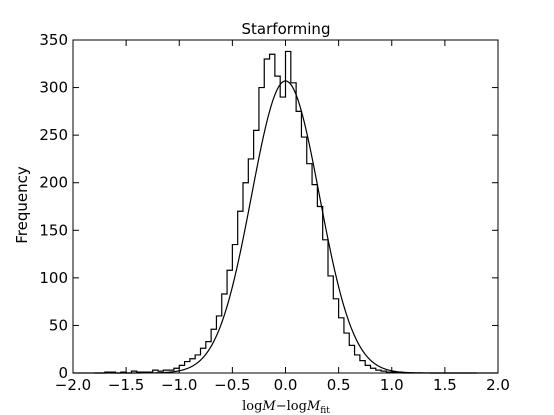 The height and width of the screenshot is (415, 554). I want to click on y-tick-label: 150, so click(53, 230).